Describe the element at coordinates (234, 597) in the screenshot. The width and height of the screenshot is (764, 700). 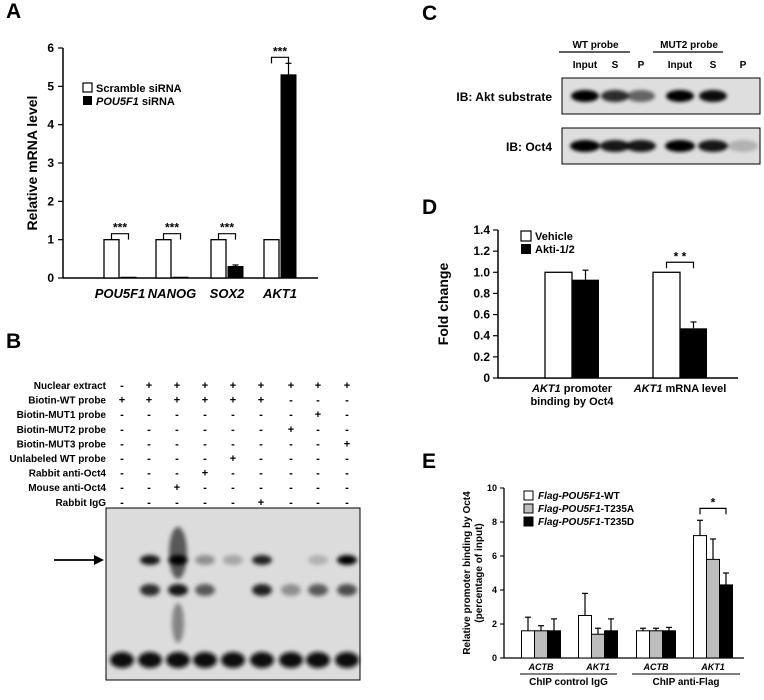
I see `gel-bands` at that location.